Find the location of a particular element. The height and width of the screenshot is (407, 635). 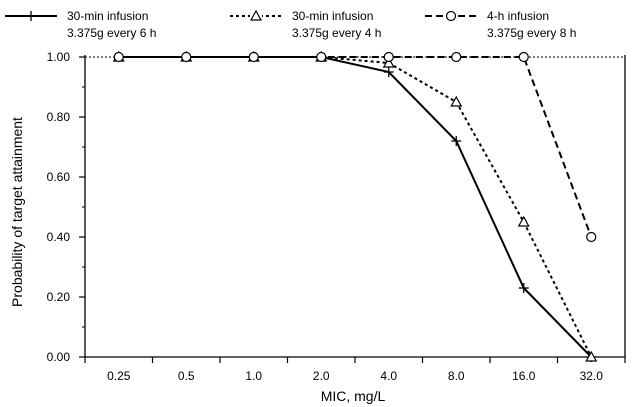

x-tick-label: 2.0 is located at coordinates (321, 376).